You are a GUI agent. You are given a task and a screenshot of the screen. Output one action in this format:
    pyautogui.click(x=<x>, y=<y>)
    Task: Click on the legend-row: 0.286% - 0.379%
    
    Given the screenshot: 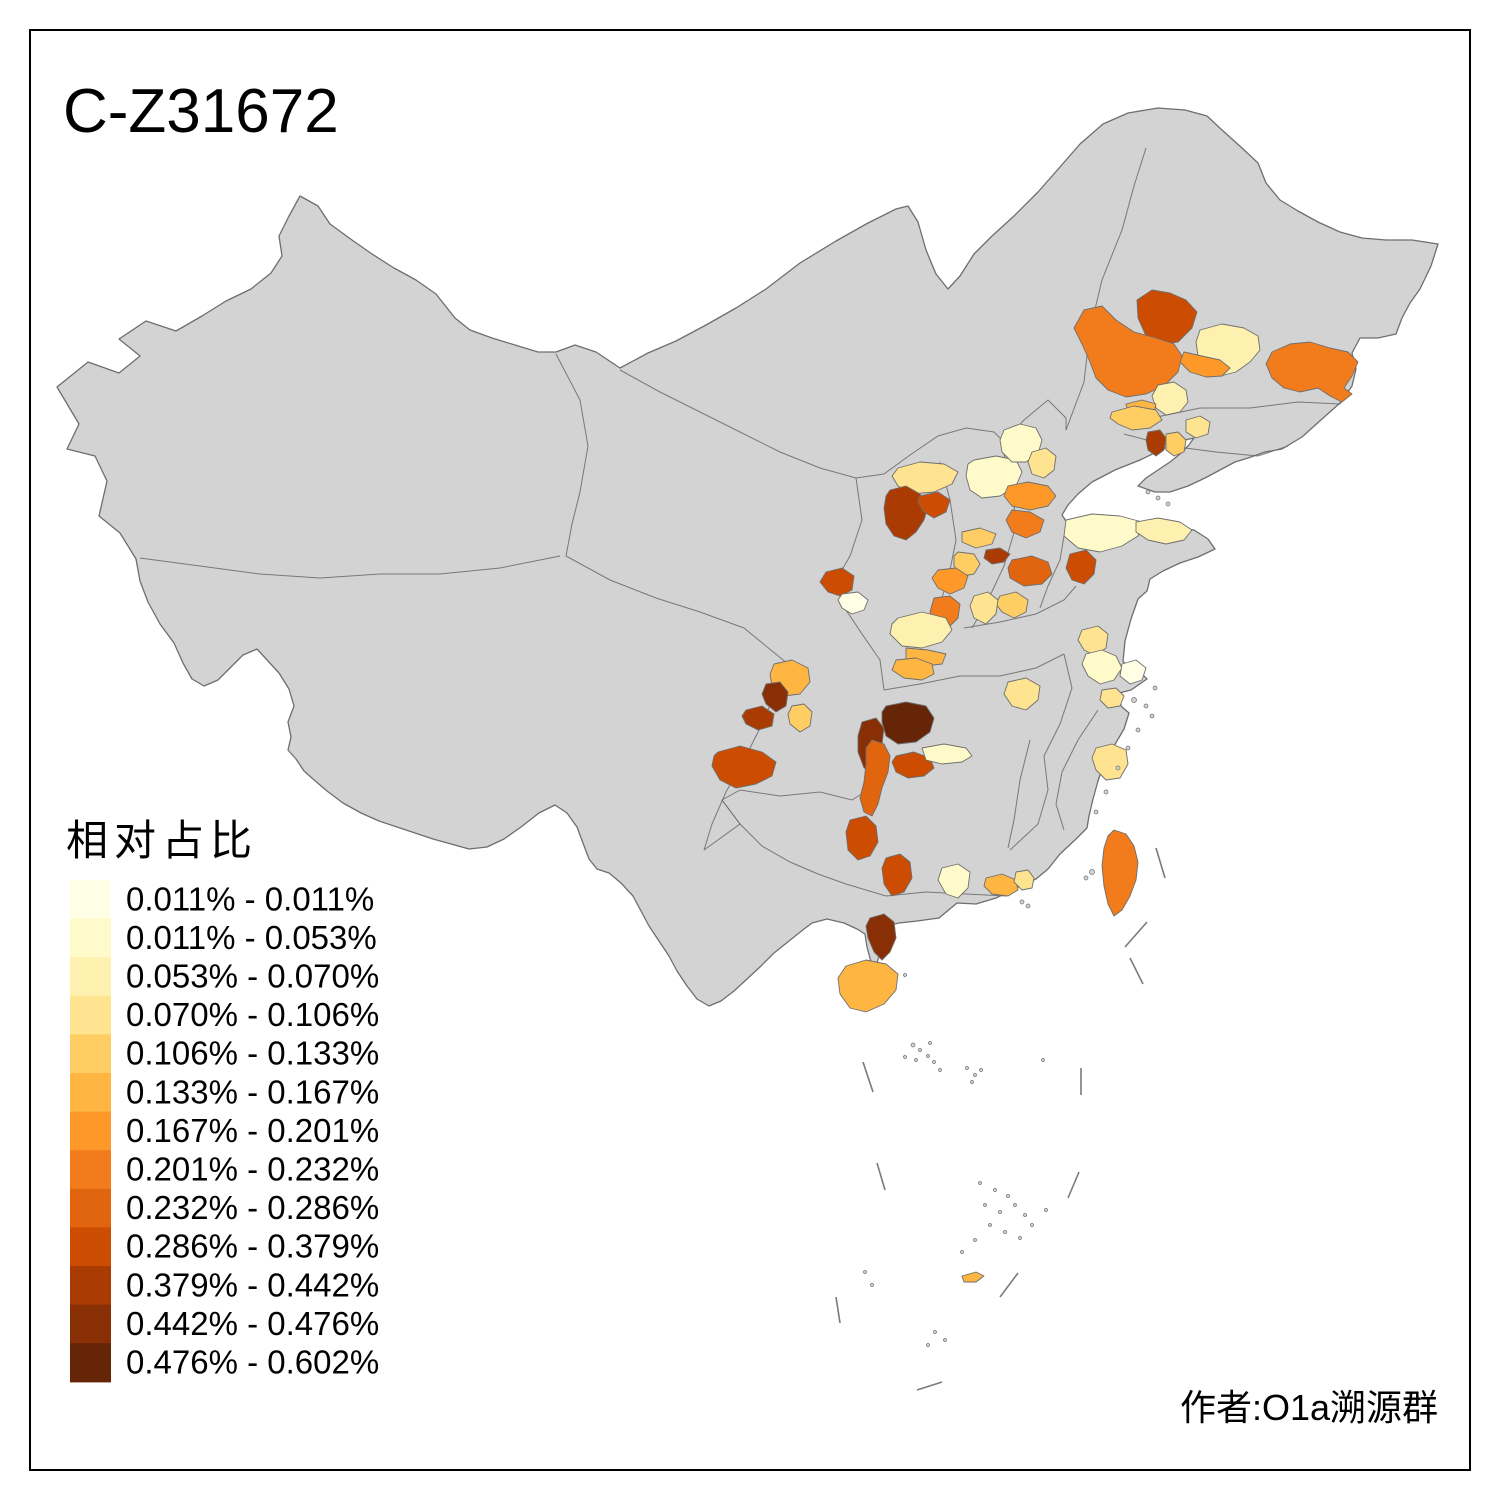 What is the action you would take?
    pyautogui.click(x=224, y=1247)
    